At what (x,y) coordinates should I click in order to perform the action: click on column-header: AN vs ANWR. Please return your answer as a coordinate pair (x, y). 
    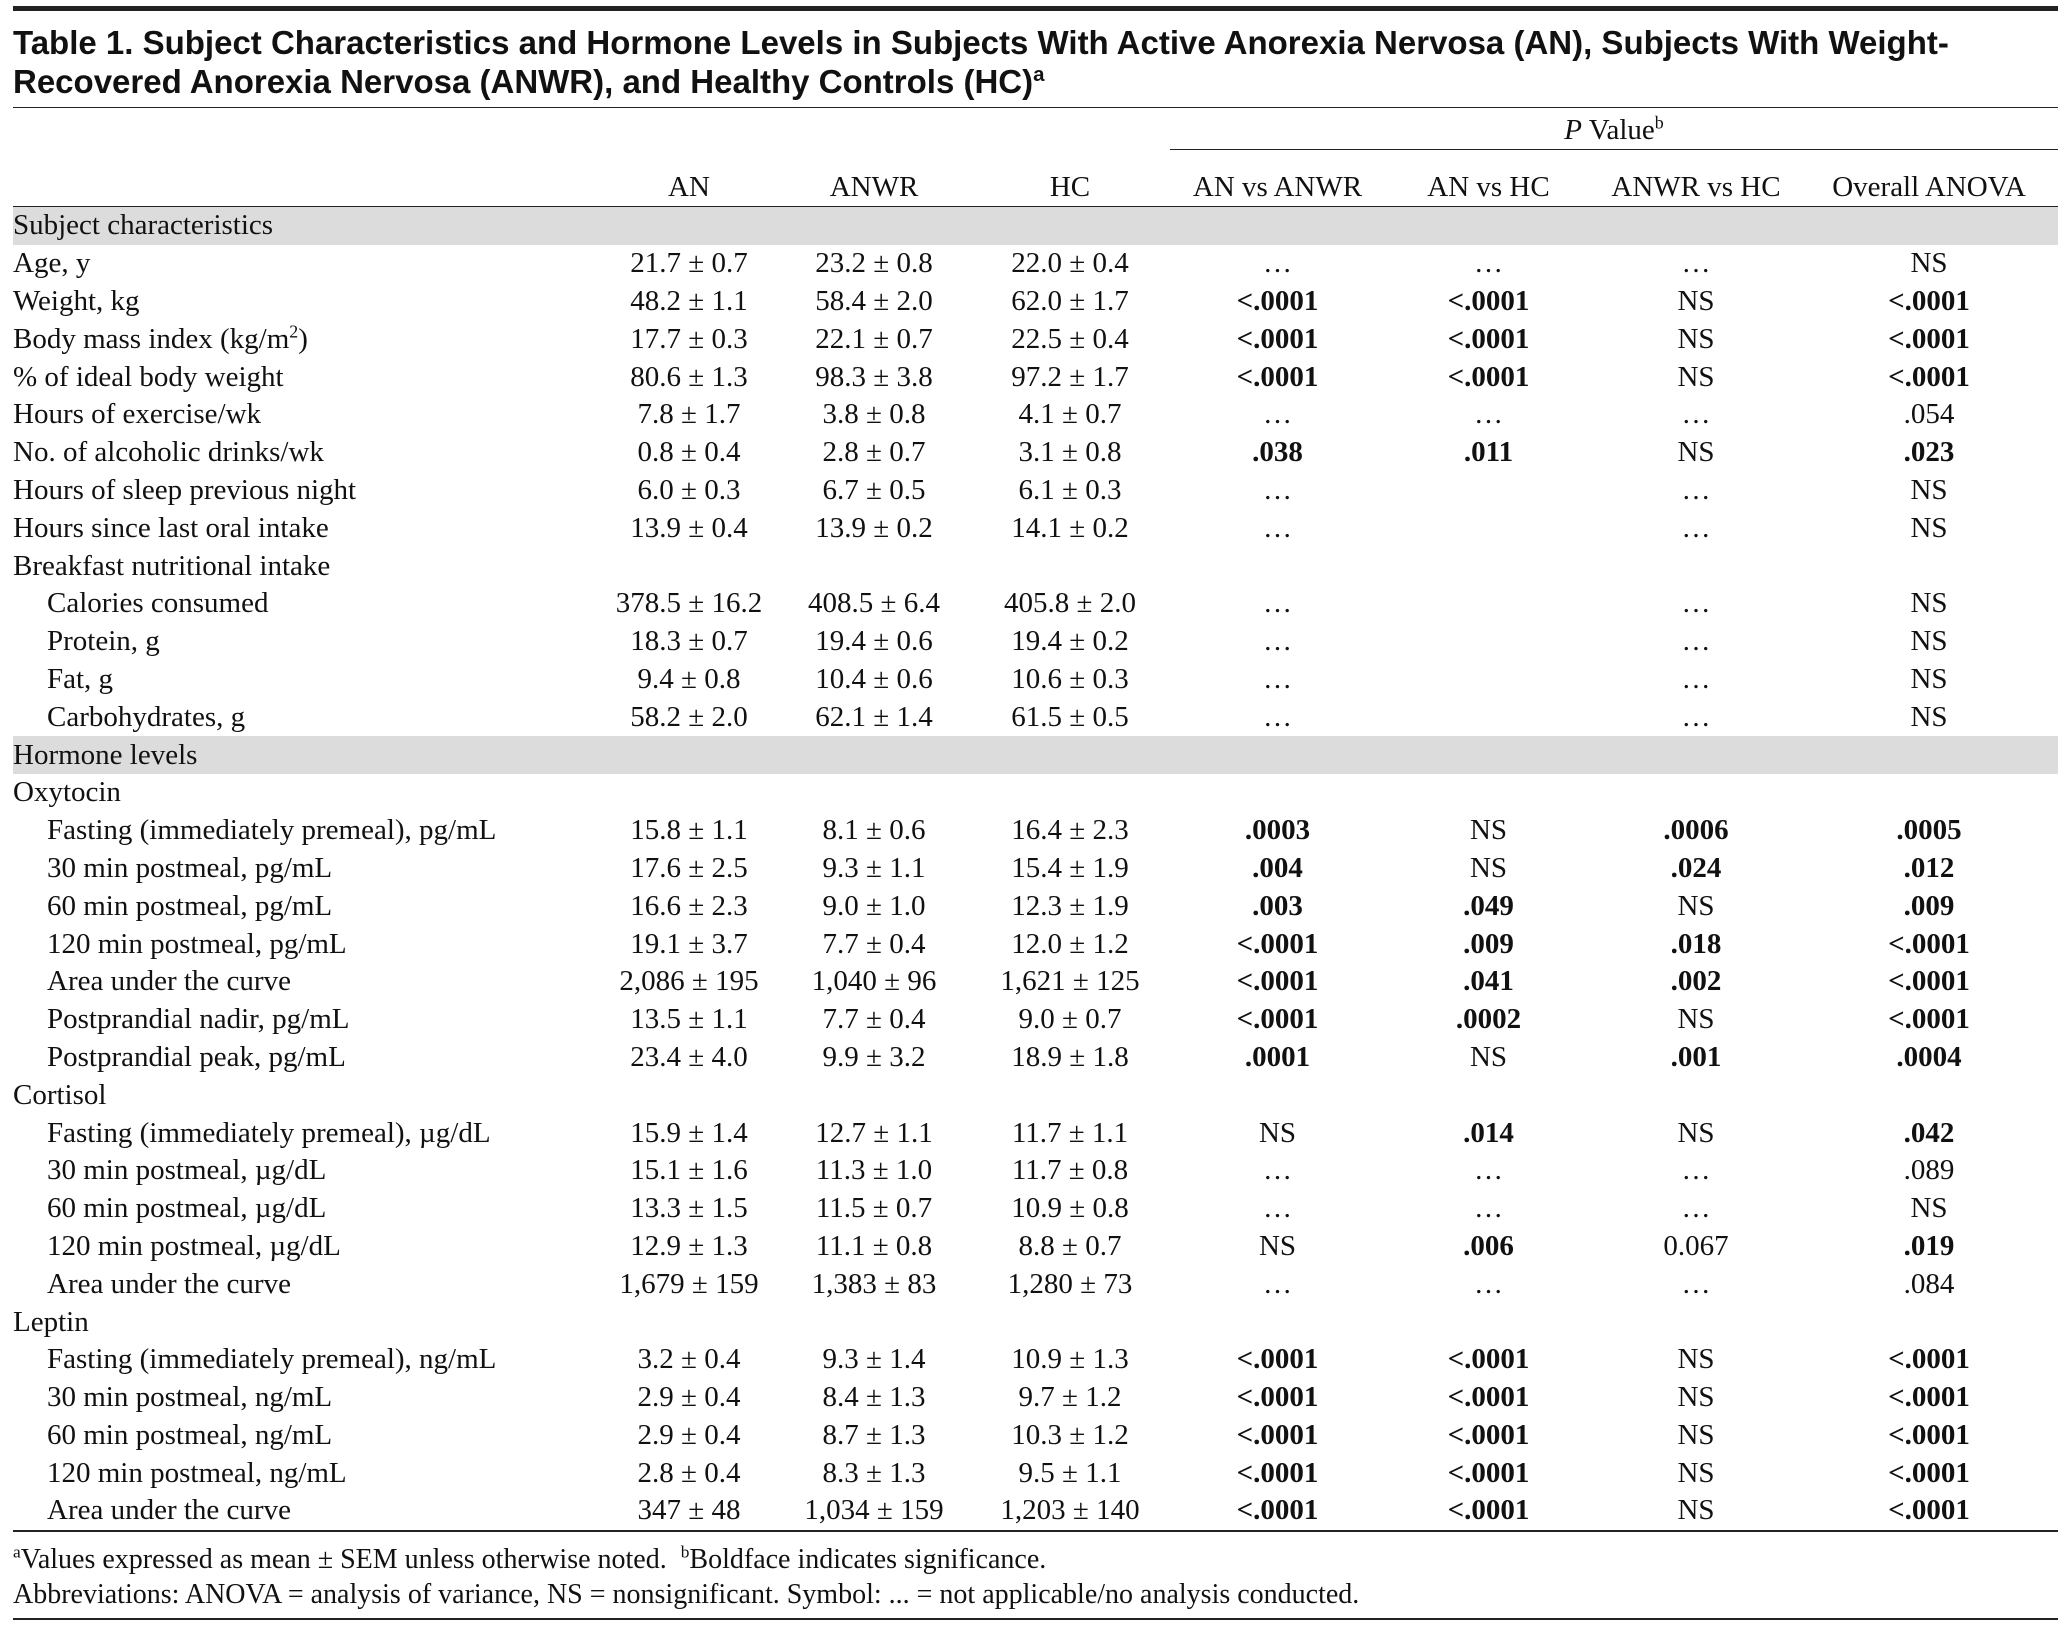
    Looking at the image, I should click on (1277, 181).